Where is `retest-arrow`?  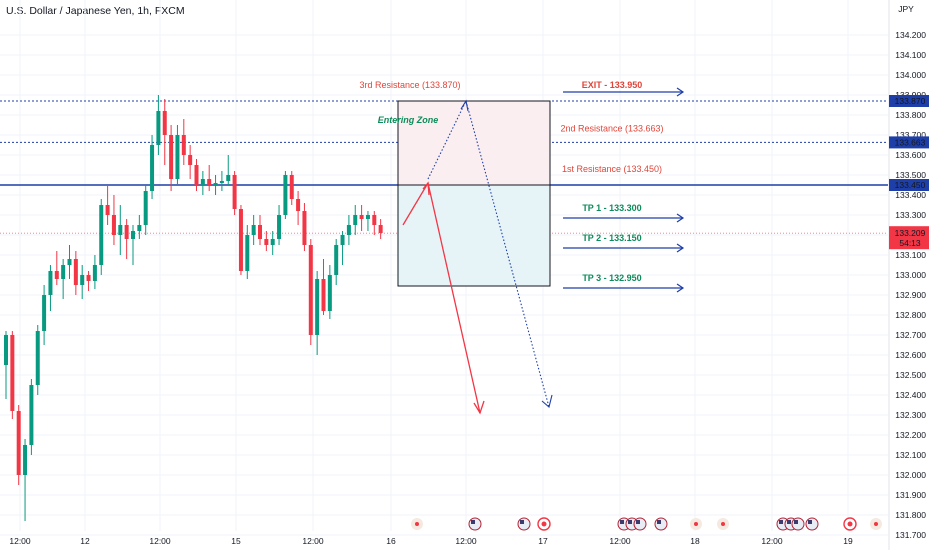 retest-arrow is located at coordinates (447, 140).